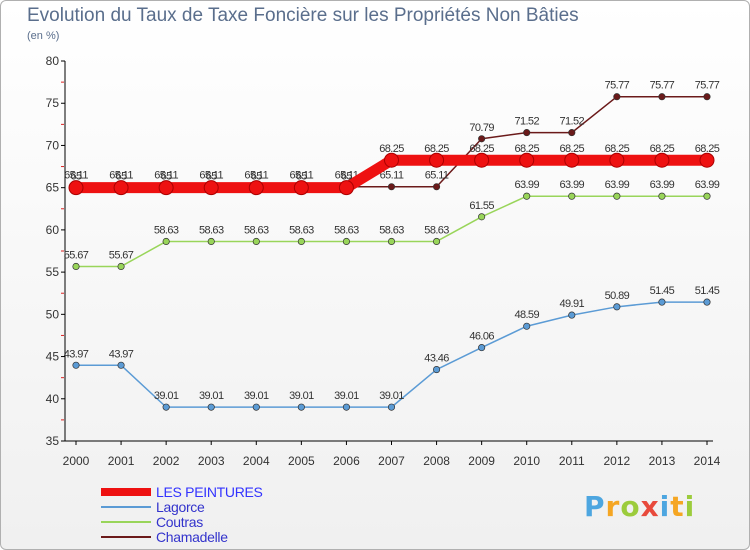 The width and height of the screenshot is (750, 550). Describe the element at coordinates (481, 206) in the screenshot. I see `data-label: 61.55` at that location.